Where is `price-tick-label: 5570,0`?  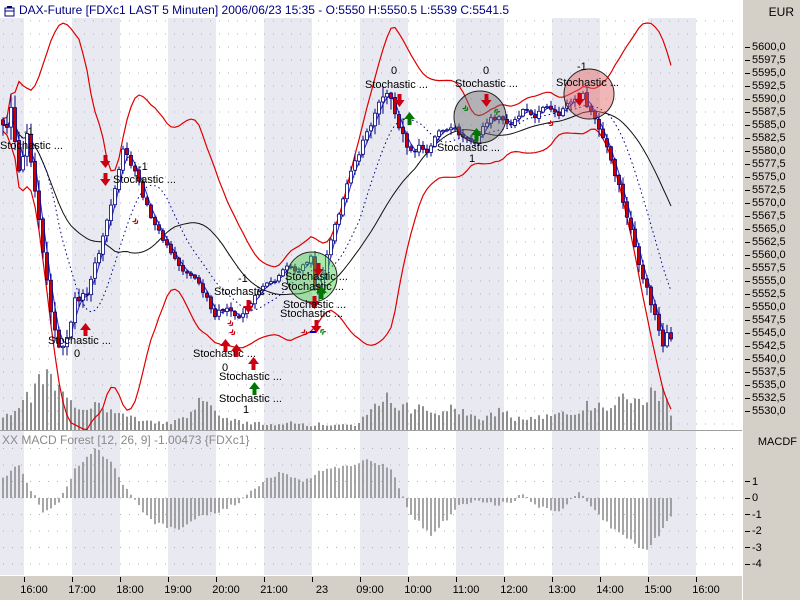 price-tick-label: 5570,0 is located at coordinates (765, 203).